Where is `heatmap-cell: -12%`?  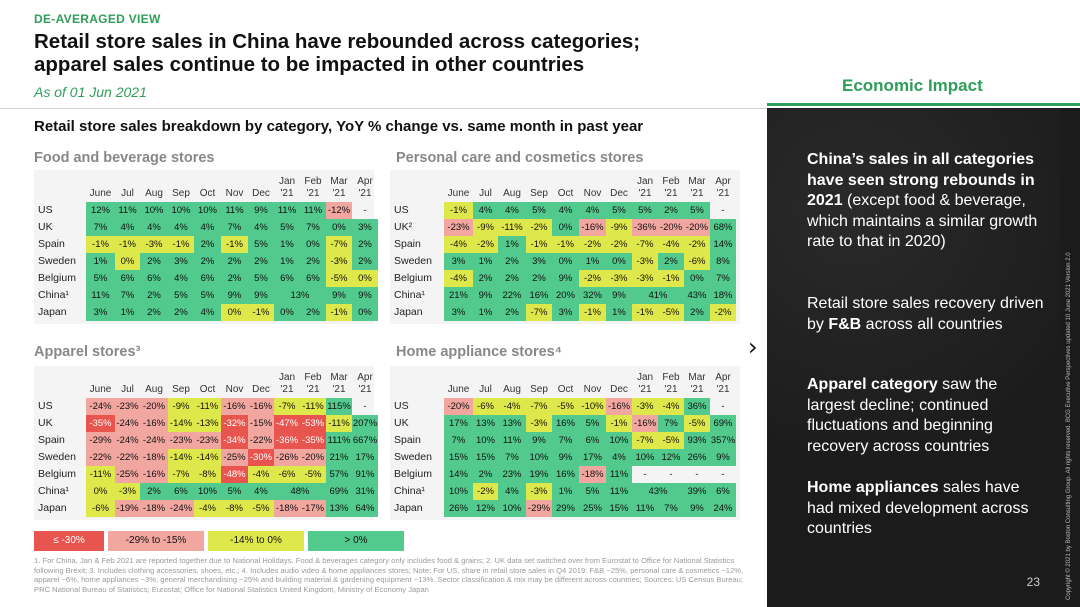
heatmap-cell: -12% is located at coordinates (339, 210).